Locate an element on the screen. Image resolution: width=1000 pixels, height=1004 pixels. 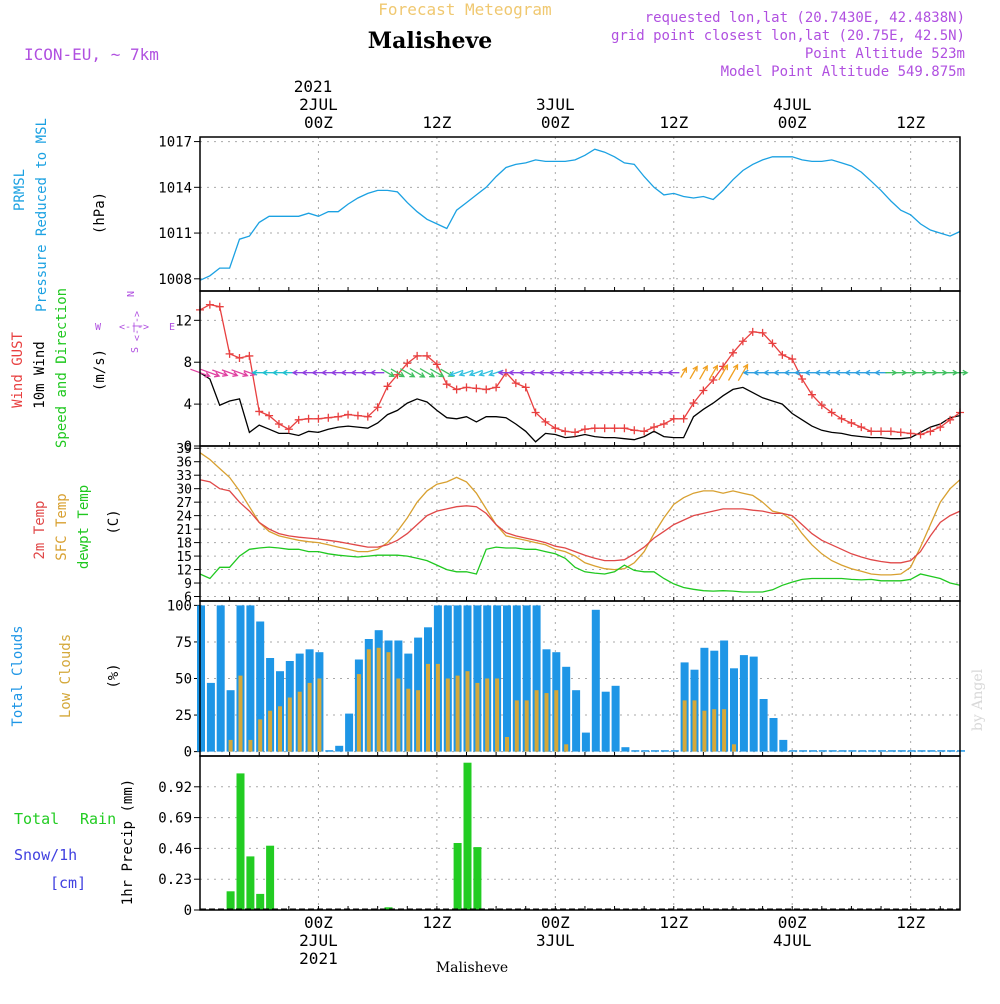
temperature-ytick-label: 24 is located at coordinates (184, 517).